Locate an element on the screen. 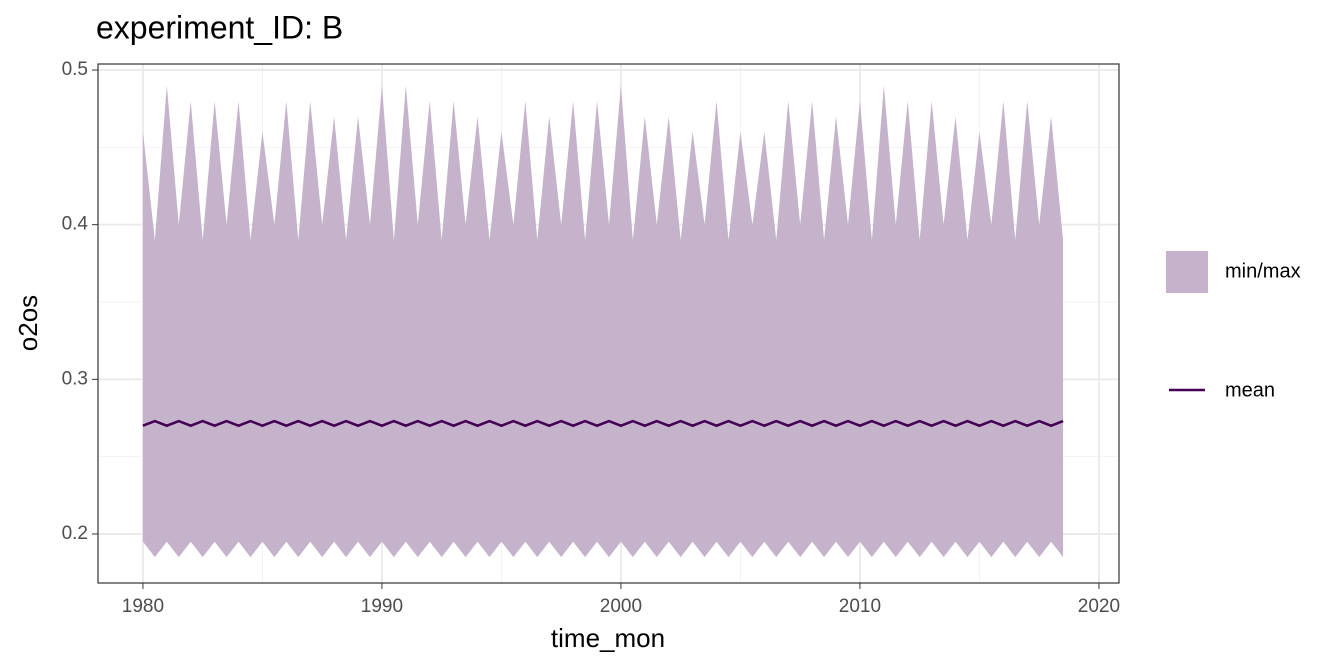  x-tick-label: 2010 is located at coordinates (860, 606).